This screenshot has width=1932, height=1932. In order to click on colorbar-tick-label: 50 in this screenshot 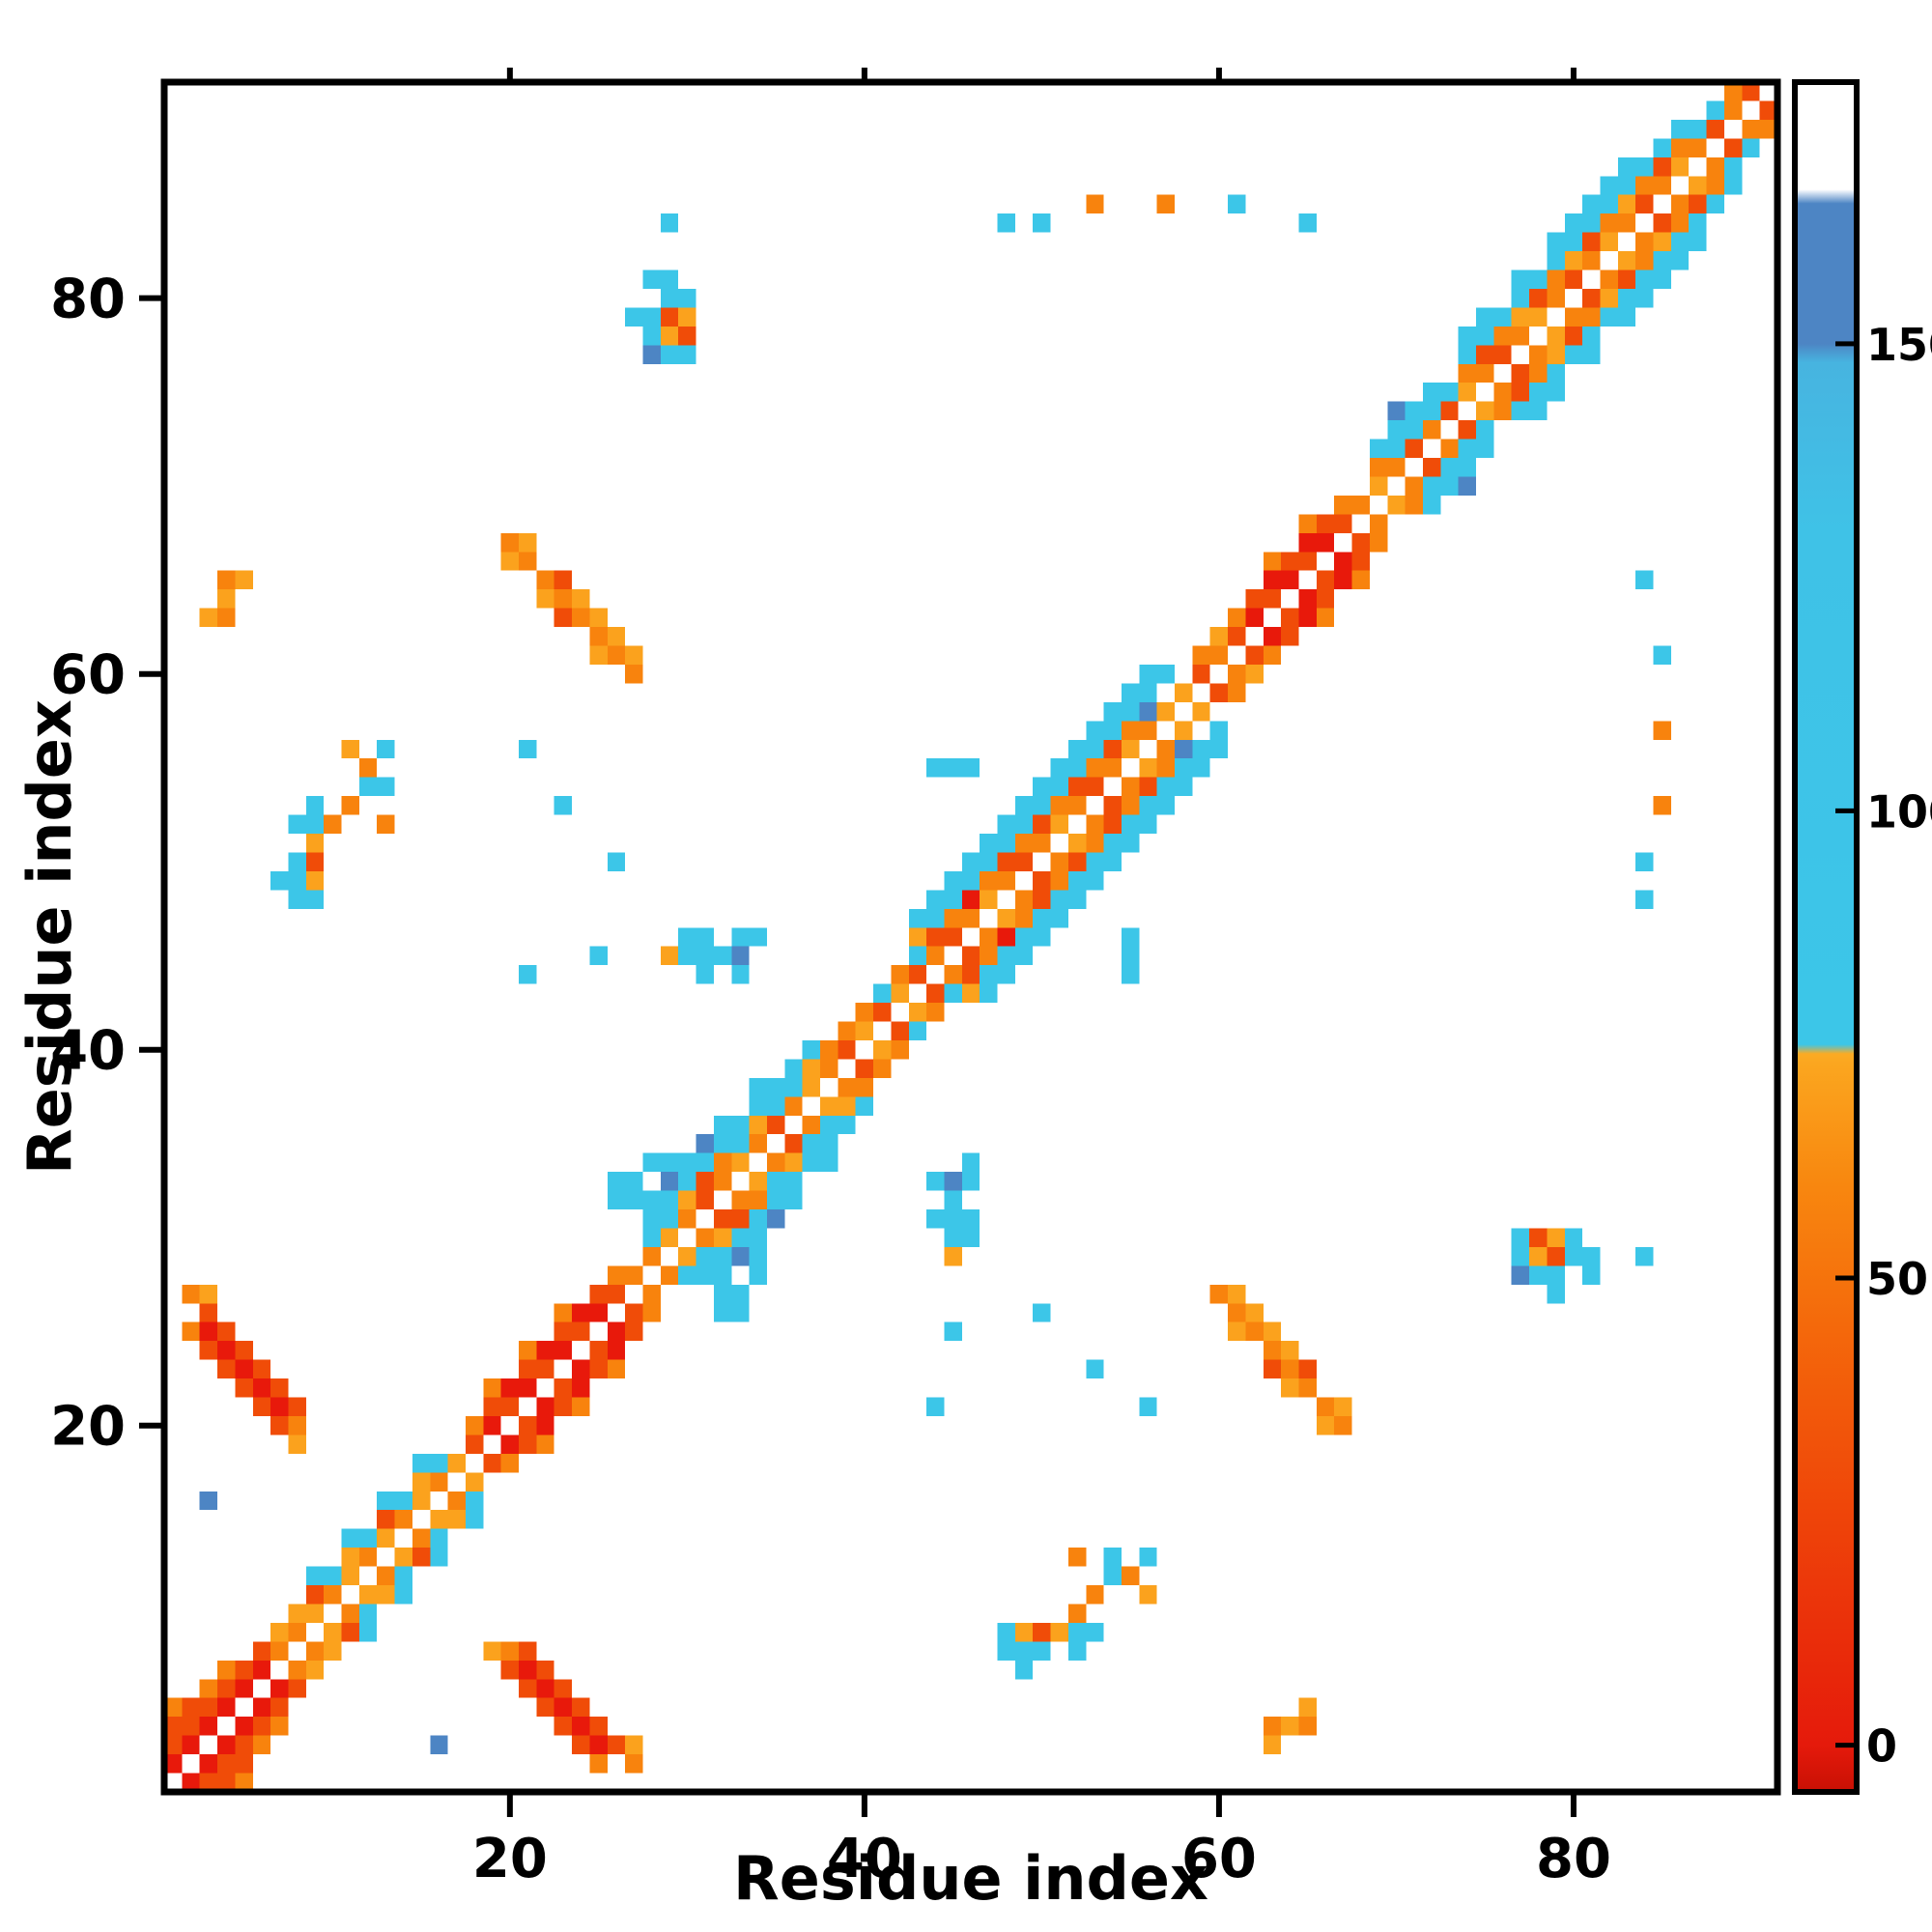, I will do `click(1897, 1279)`.